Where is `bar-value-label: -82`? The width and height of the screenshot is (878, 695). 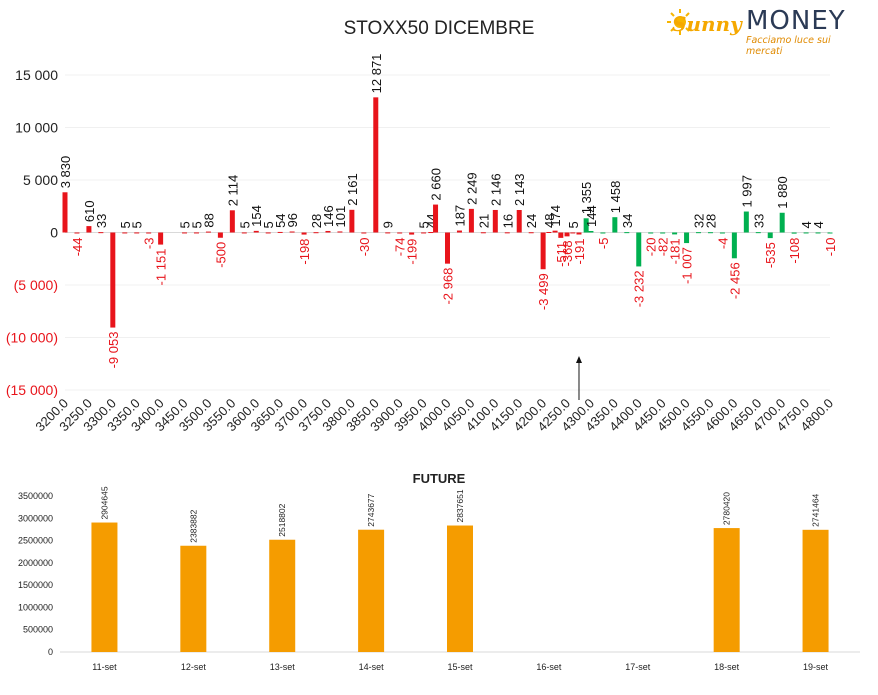 bar-value-label: -82 is located at coordinates (663, 247).